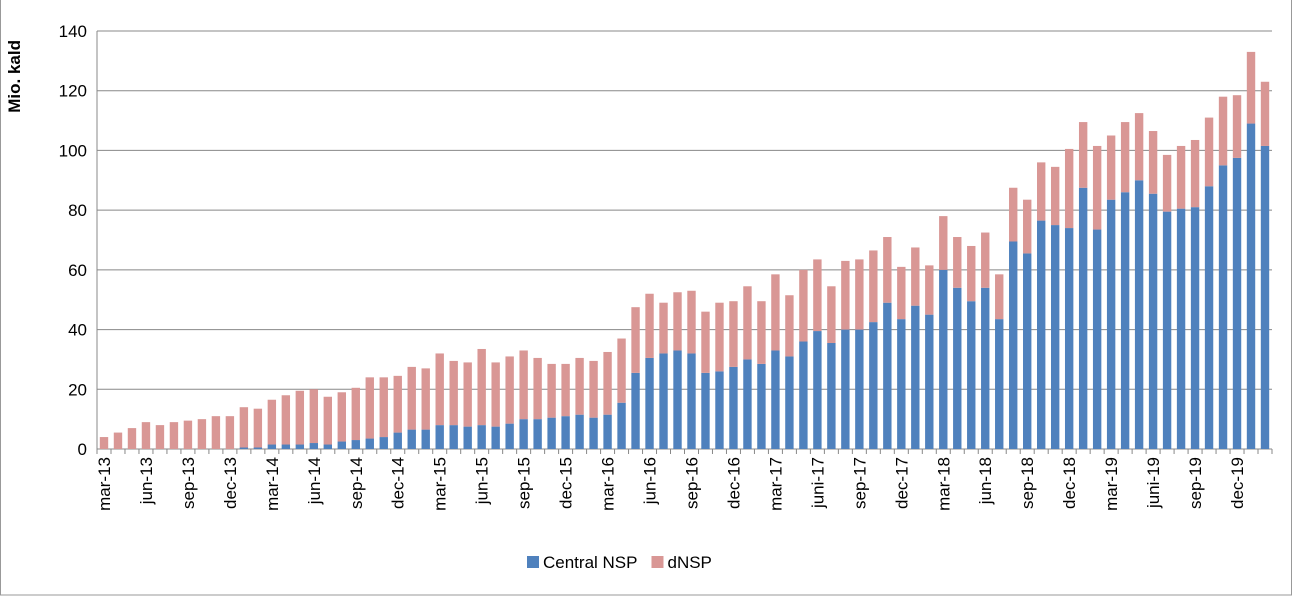  I want to click on x-tick-label: jun-18, so click(985, 481).